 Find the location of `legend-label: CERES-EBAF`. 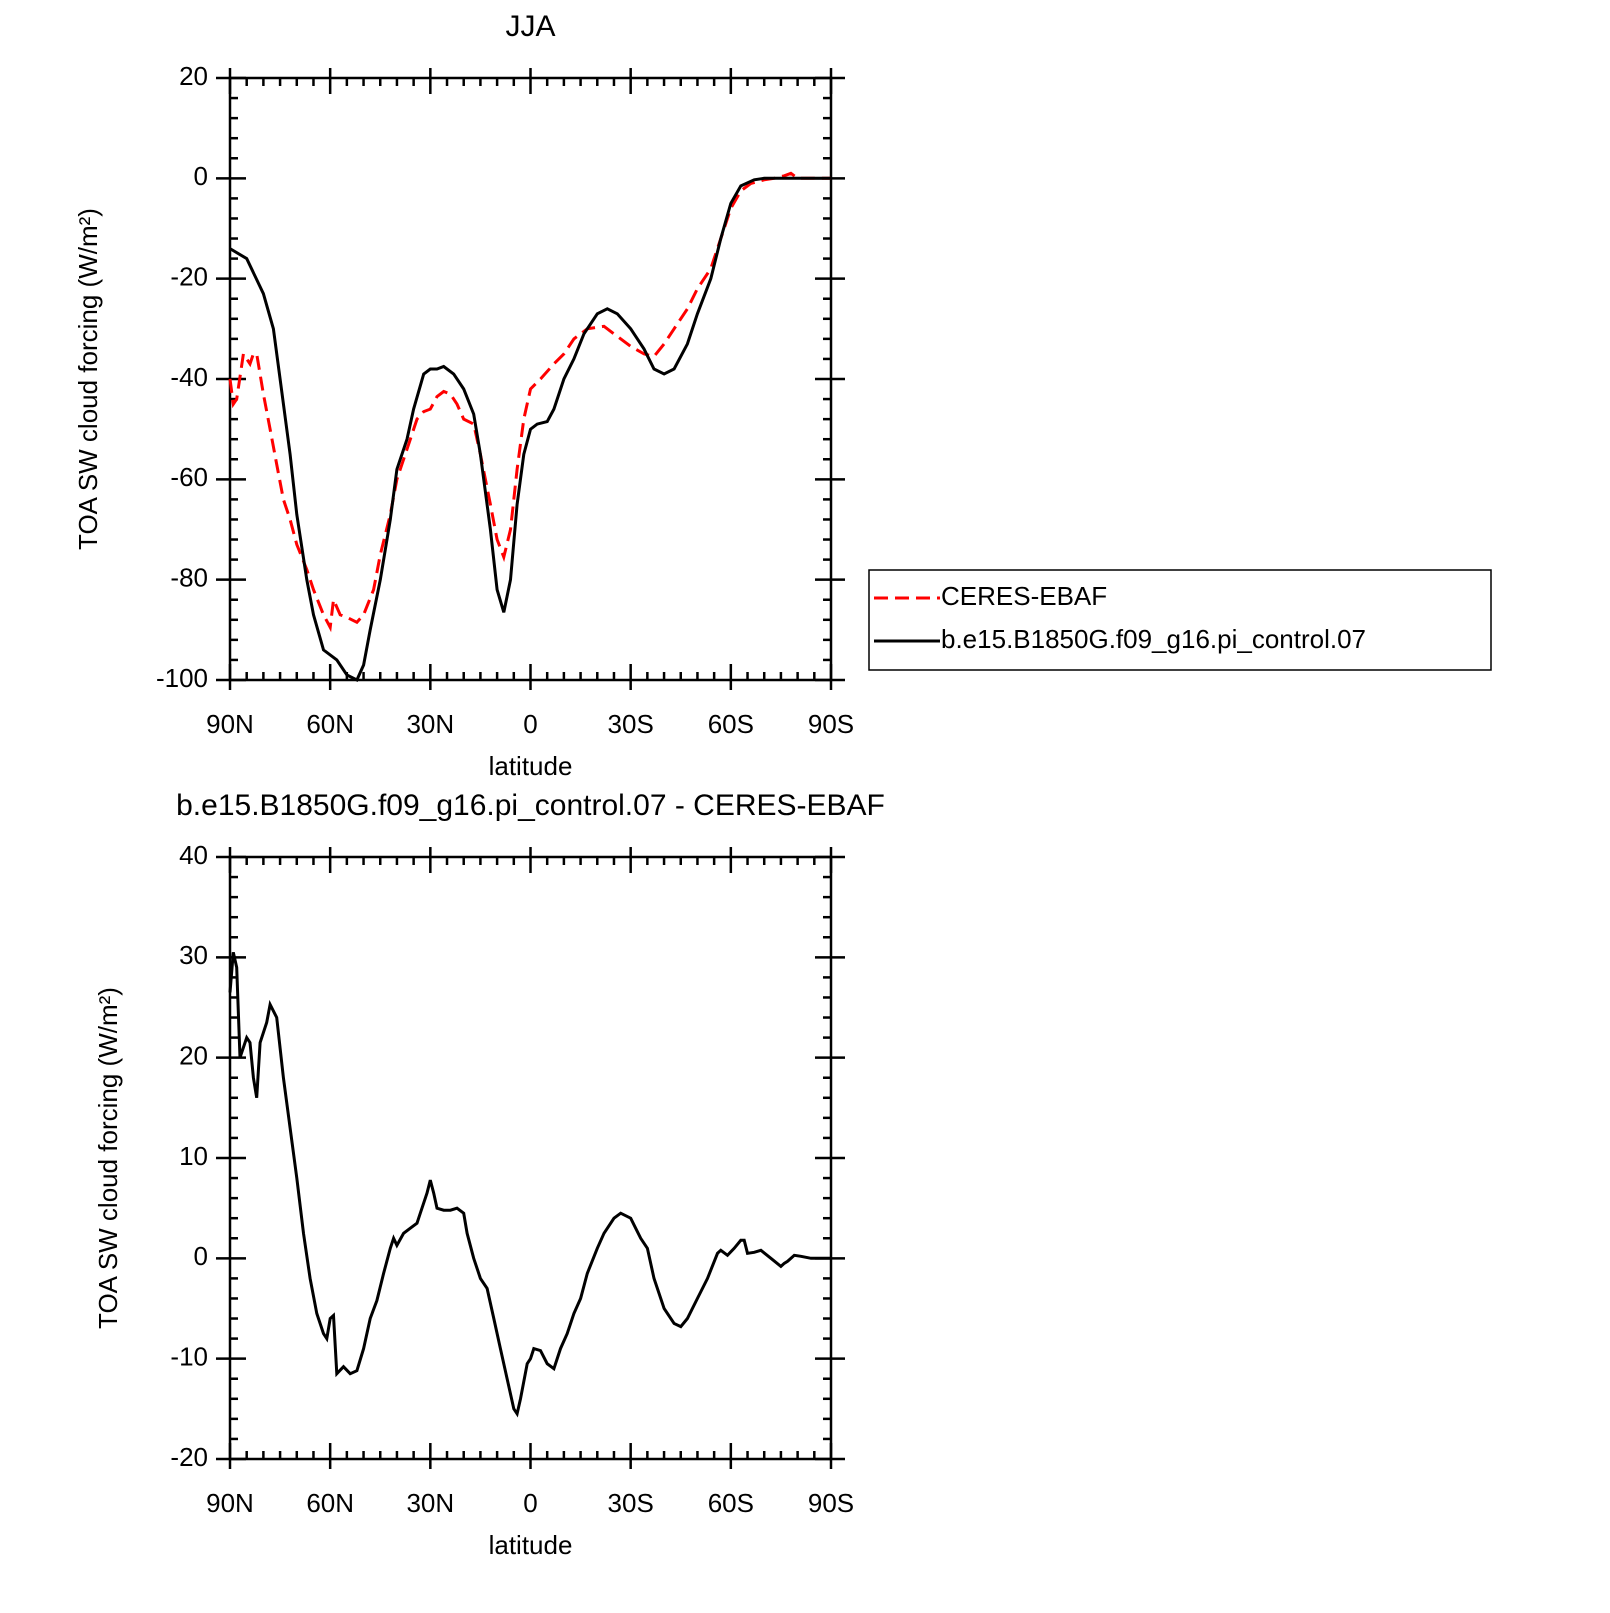

legend-label: CERES-EBAF is located at coordinates (1024, 596).